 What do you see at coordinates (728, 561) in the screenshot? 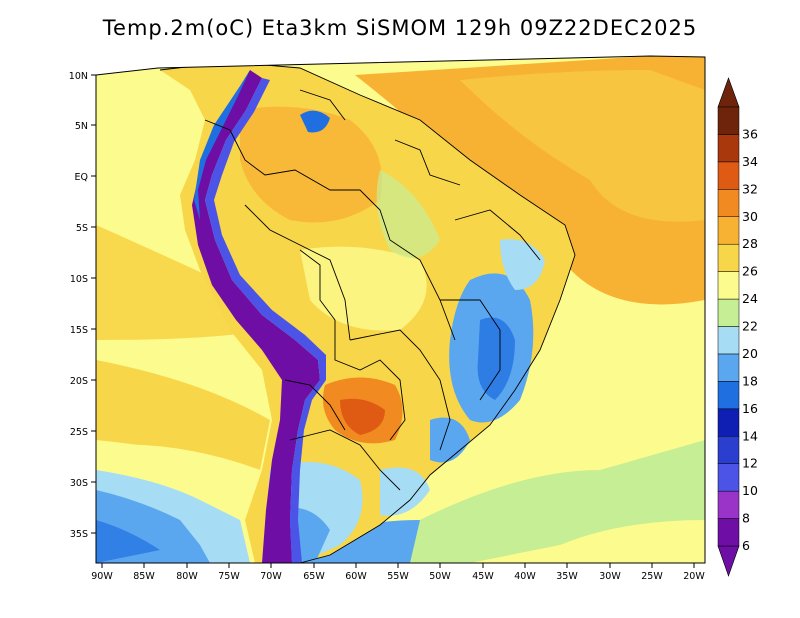
I see `colorbar-bottom-arrow` at bounding box center [728, 561].